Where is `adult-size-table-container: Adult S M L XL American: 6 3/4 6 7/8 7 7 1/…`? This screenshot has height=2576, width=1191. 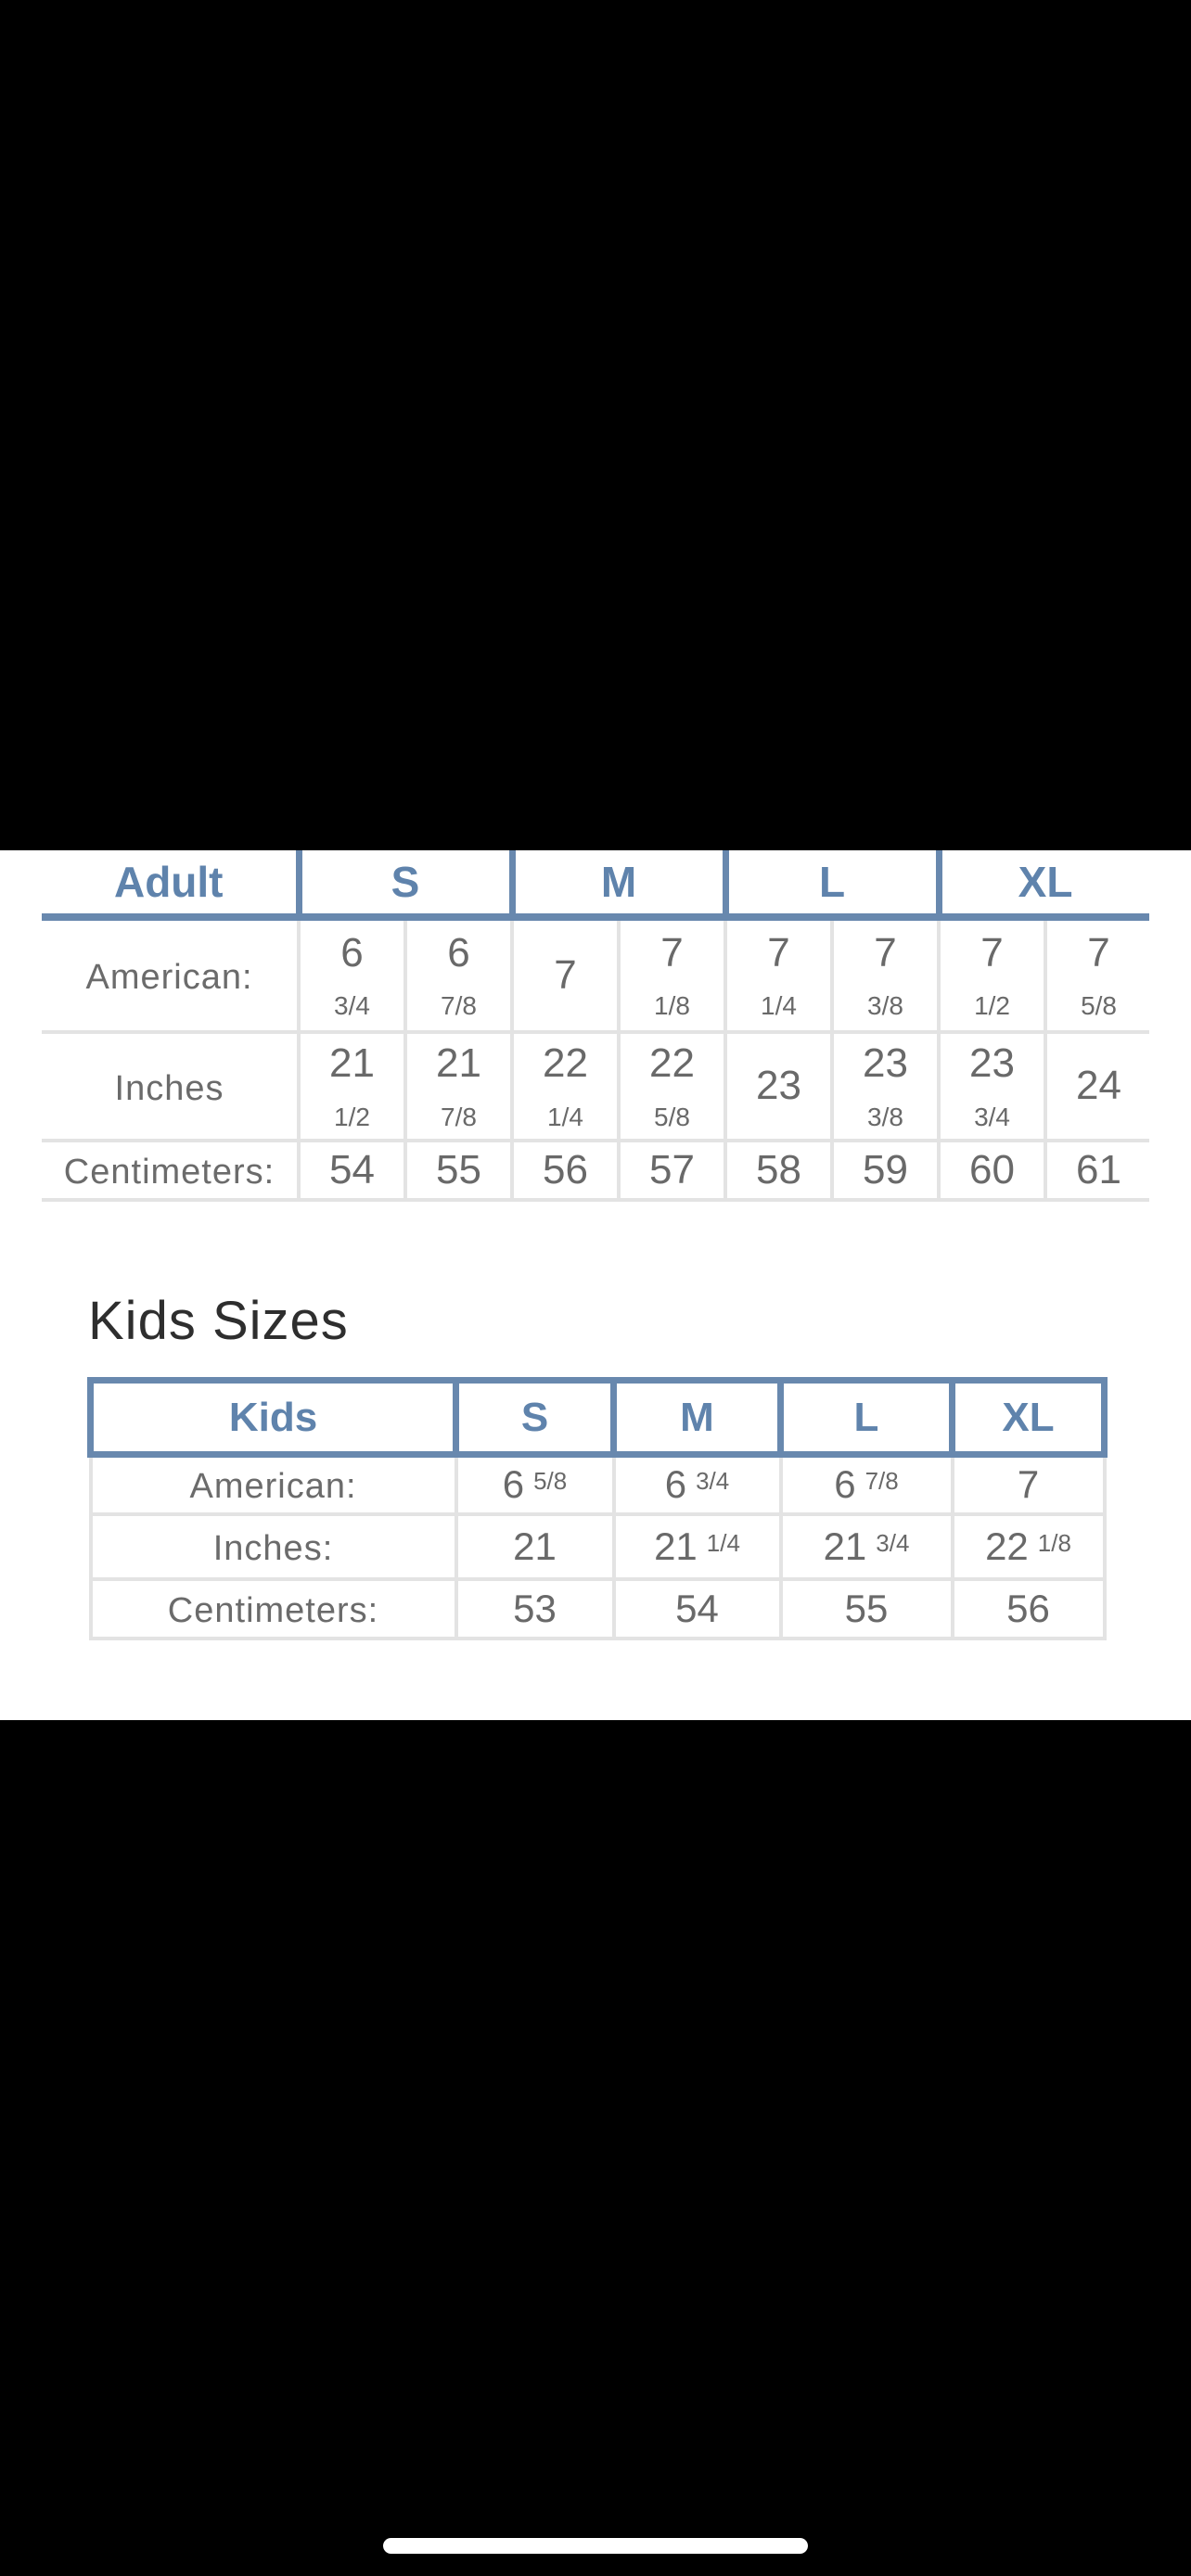
adult-size-table-container: Adult S M L XL American: 6 3/4 6 7/8 7 7 1/… is located at coordinates (595, 1032).